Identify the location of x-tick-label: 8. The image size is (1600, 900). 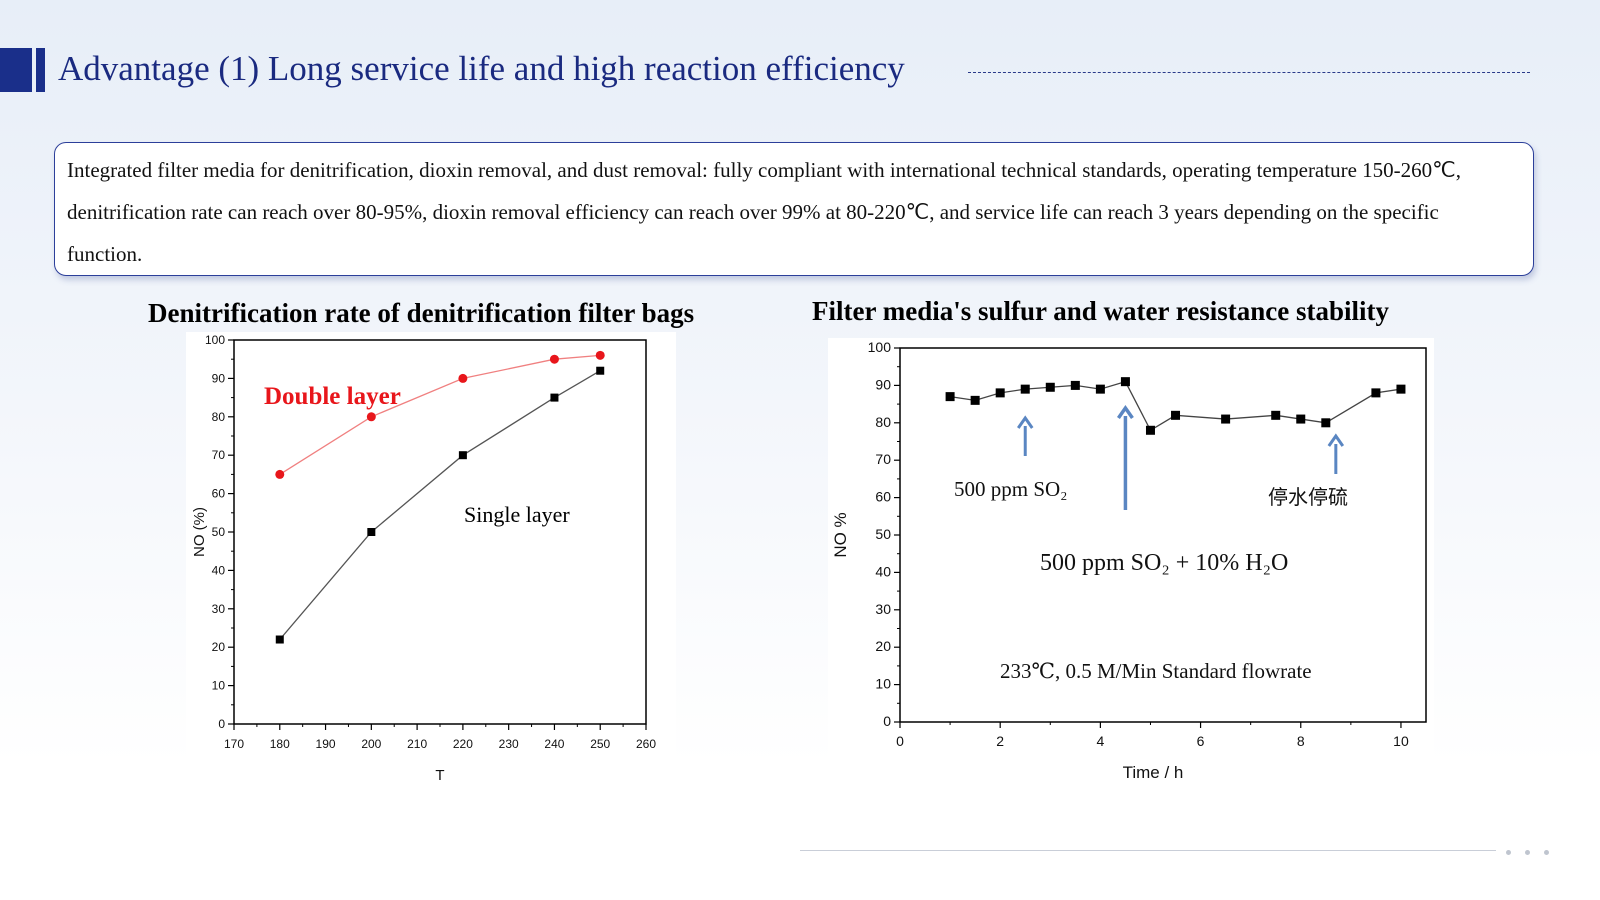
(1301, 741).